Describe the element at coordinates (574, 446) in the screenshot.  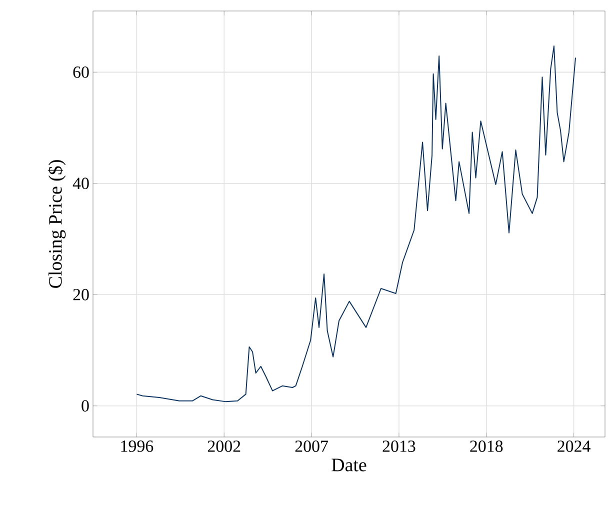
I see `x-tick-label: 2024` at that location.